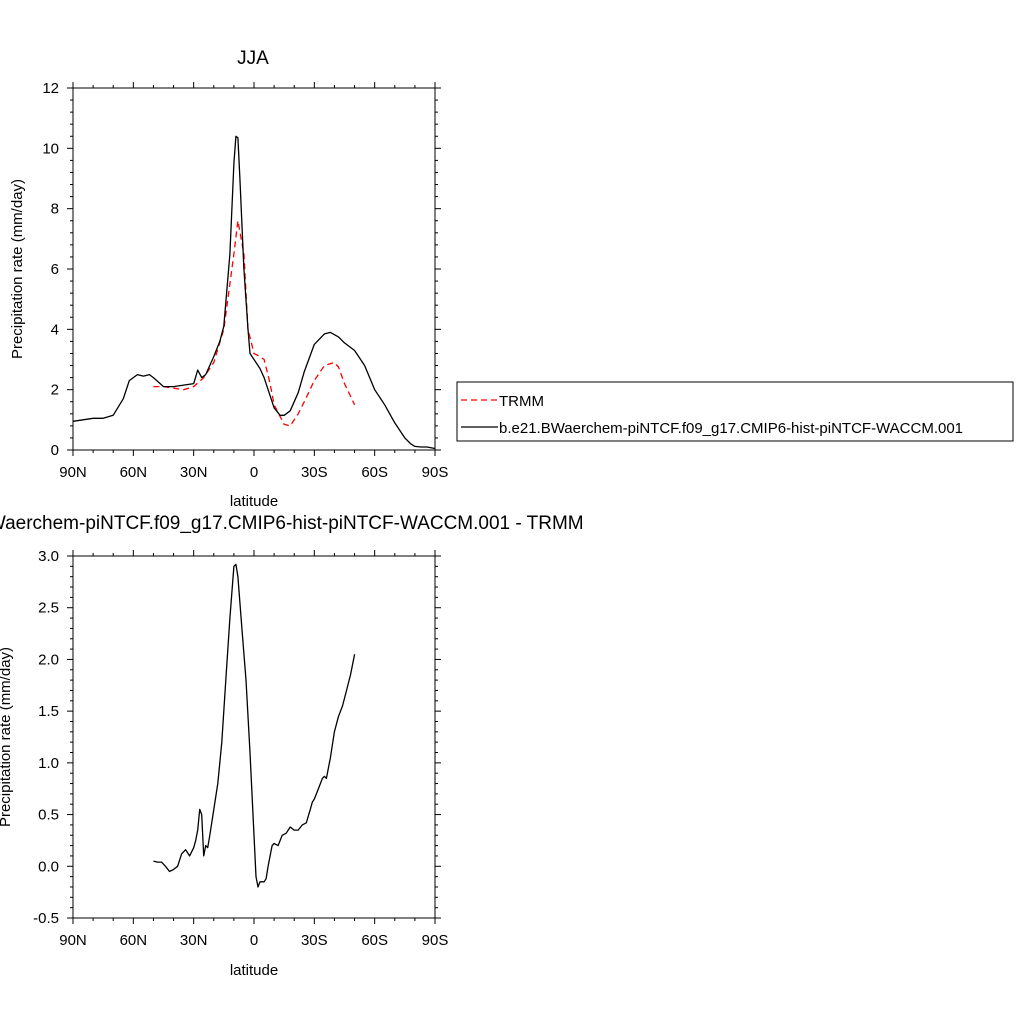 The image size is (1024, 1024). I want to click on y-tick-label: 2.0, so click(48, 659).